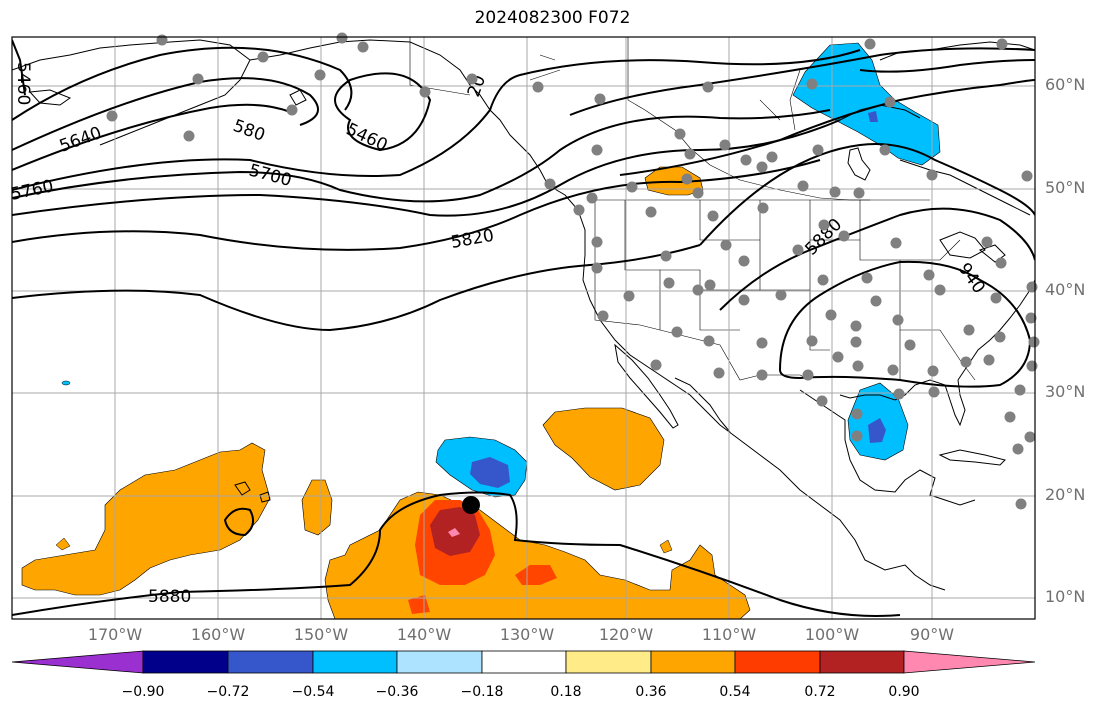  What do you see at coordinates (1065, 187) in the screenshot?
I see `lat-tick: 50°N` at bounding box center [1065, 187].